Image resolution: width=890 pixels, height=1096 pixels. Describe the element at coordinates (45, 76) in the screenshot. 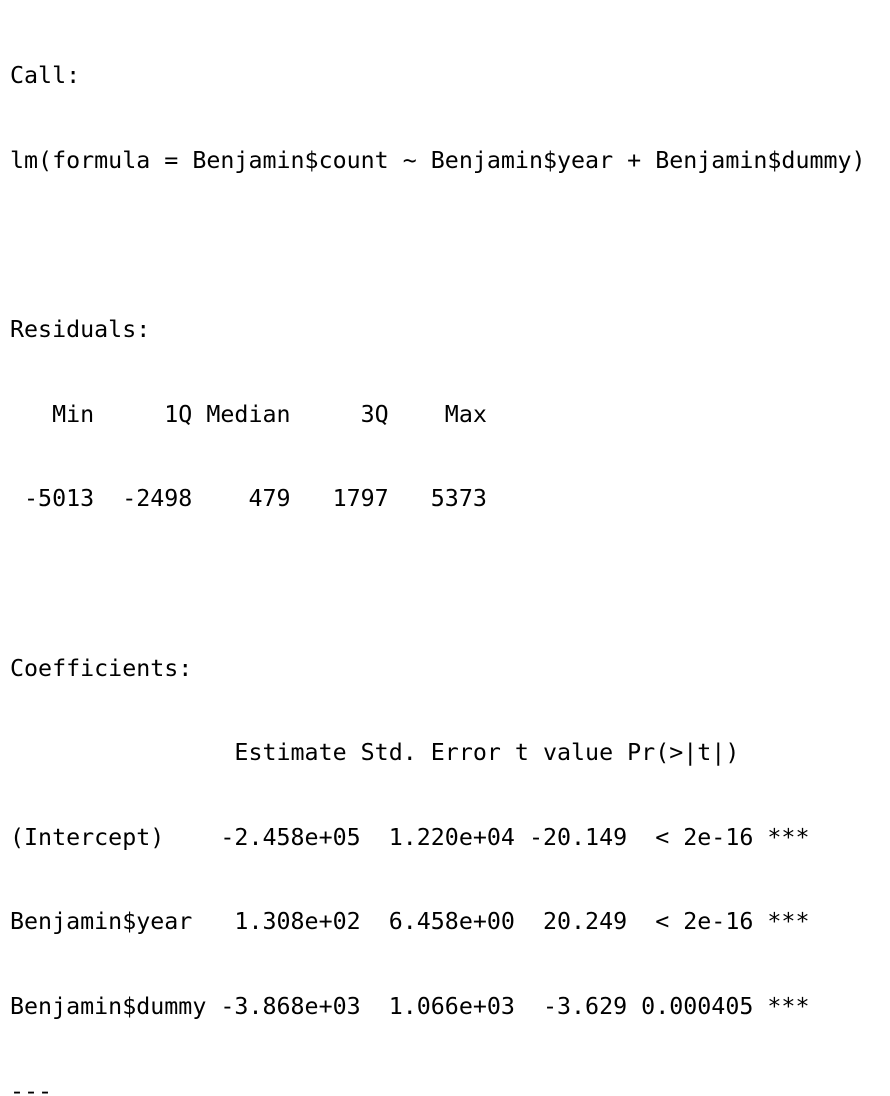

I see `call-header: Call:` at that location.